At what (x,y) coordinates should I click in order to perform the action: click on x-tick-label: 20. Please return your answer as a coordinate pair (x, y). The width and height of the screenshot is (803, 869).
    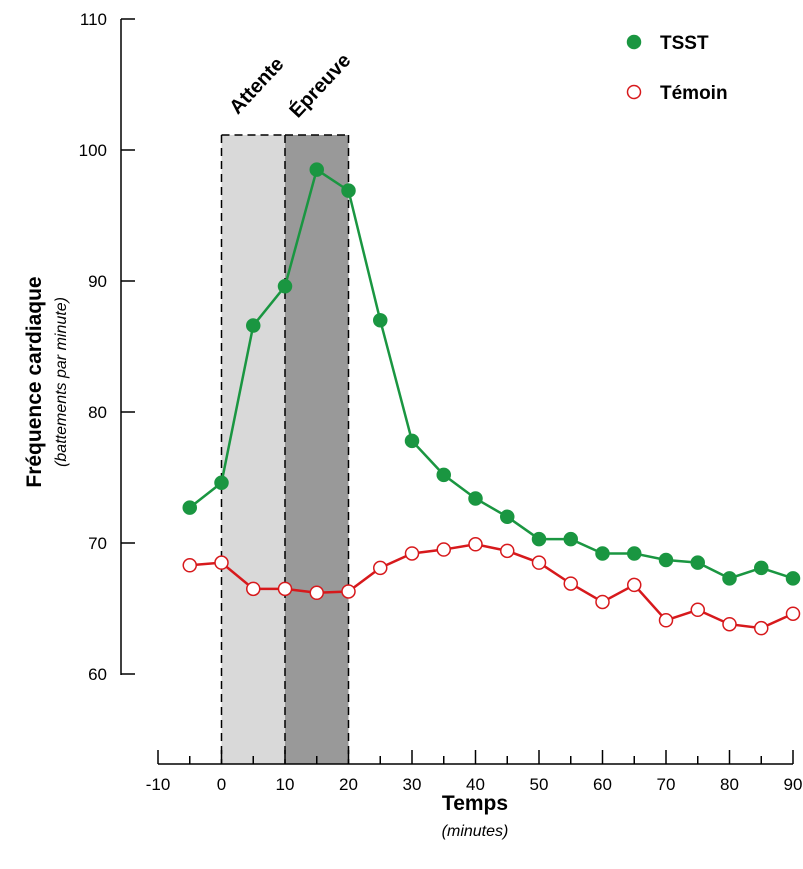
    Looking at the image, I should click on (348, 784).